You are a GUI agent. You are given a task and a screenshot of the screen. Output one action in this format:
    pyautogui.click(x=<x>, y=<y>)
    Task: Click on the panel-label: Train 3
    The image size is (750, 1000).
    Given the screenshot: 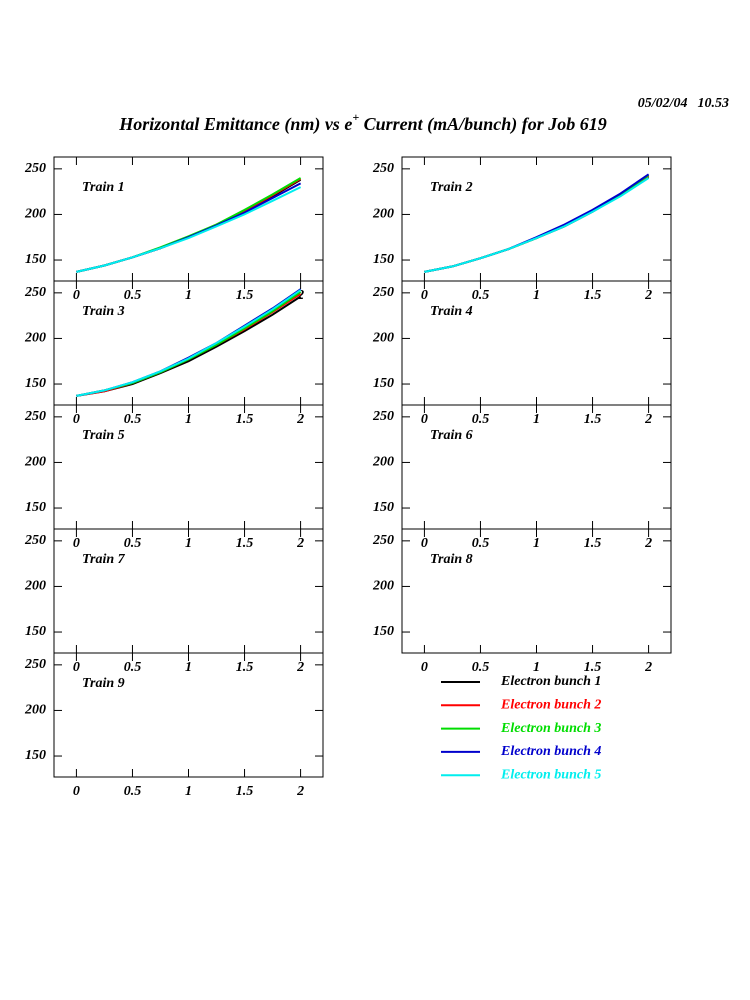 What is the action you would take?
    pyautogui.click(x=103, y=311)
    